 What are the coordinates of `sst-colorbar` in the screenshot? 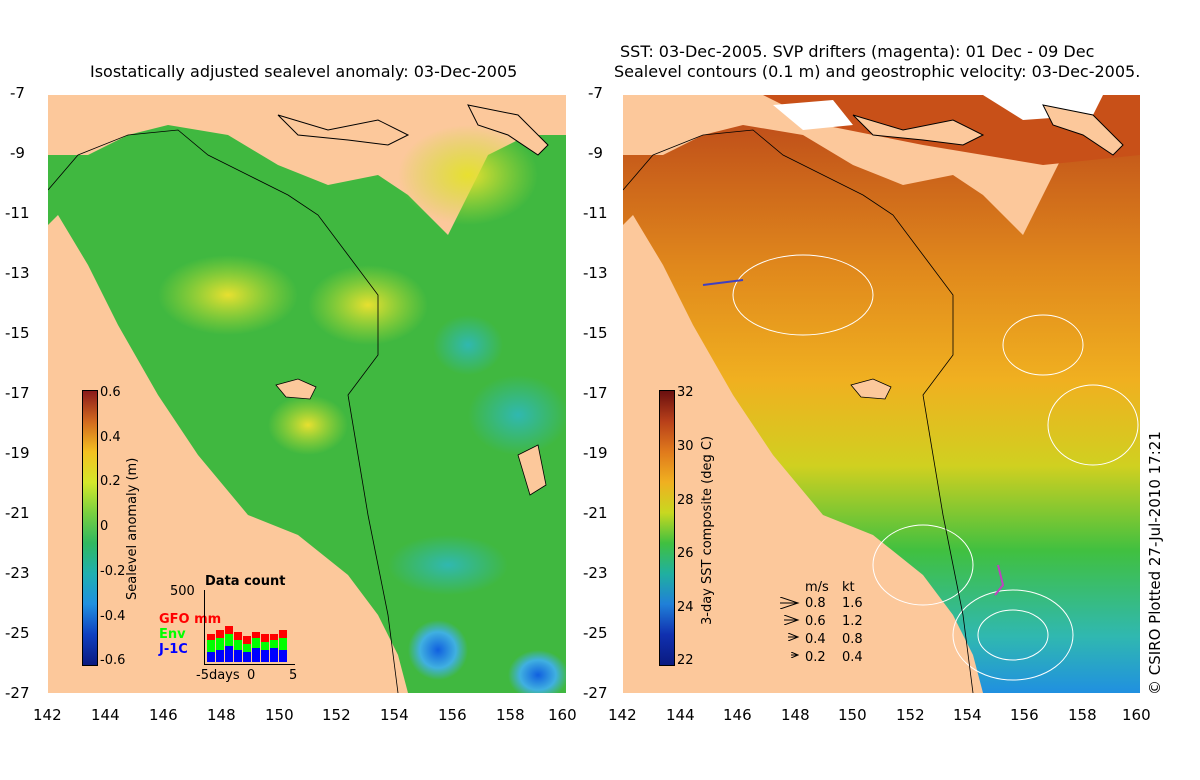 It's located at (667, 528).